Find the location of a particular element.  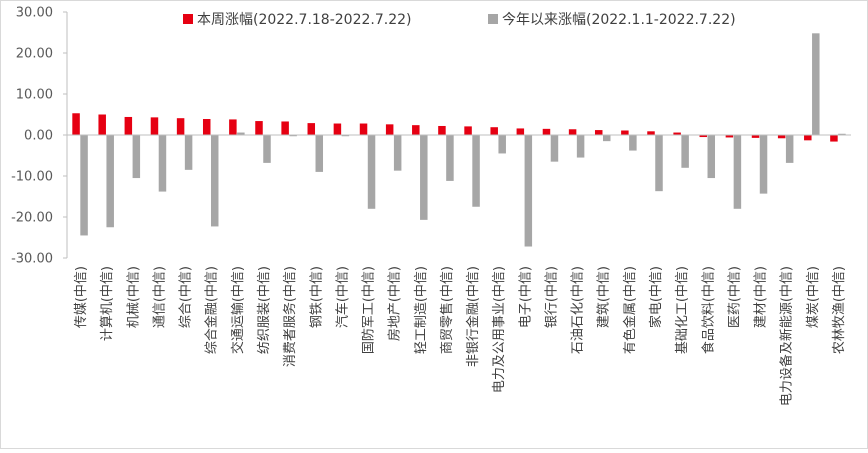

x-tick-label: 交通运输(中信) is located at coordinates (238, 310).